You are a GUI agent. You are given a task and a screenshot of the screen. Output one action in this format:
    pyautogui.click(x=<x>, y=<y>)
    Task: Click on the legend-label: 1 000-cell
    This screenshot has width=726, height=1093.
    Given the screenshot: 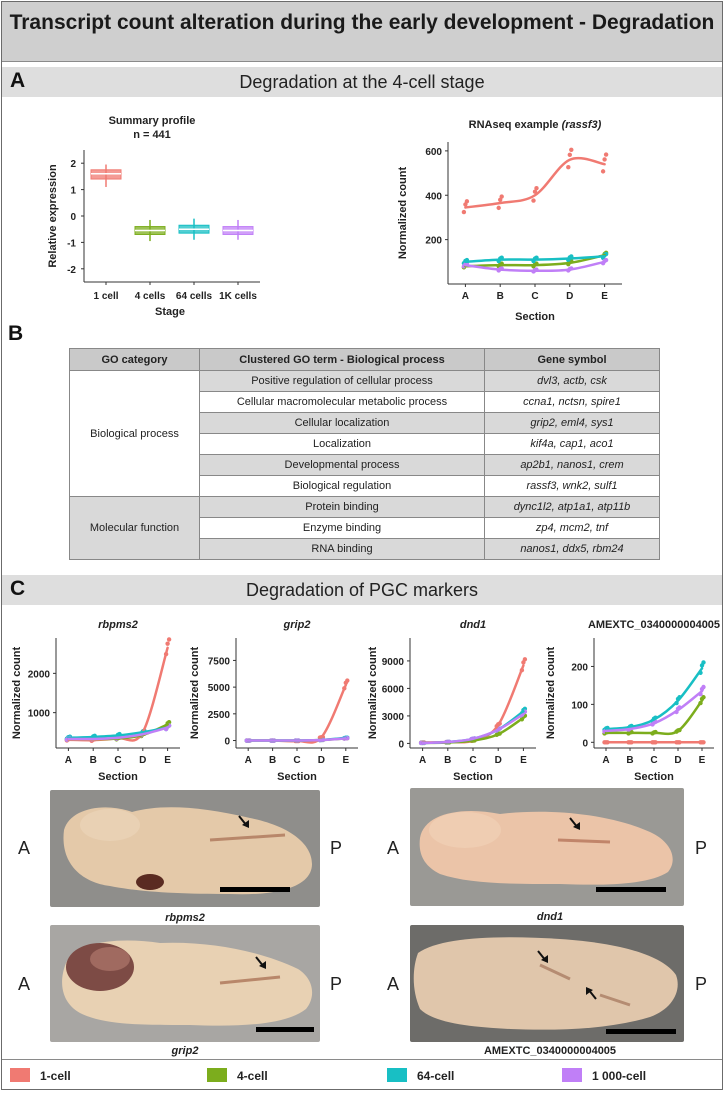 What is the action you would take?
    pyautogui.click(x=619, y=1076)
    